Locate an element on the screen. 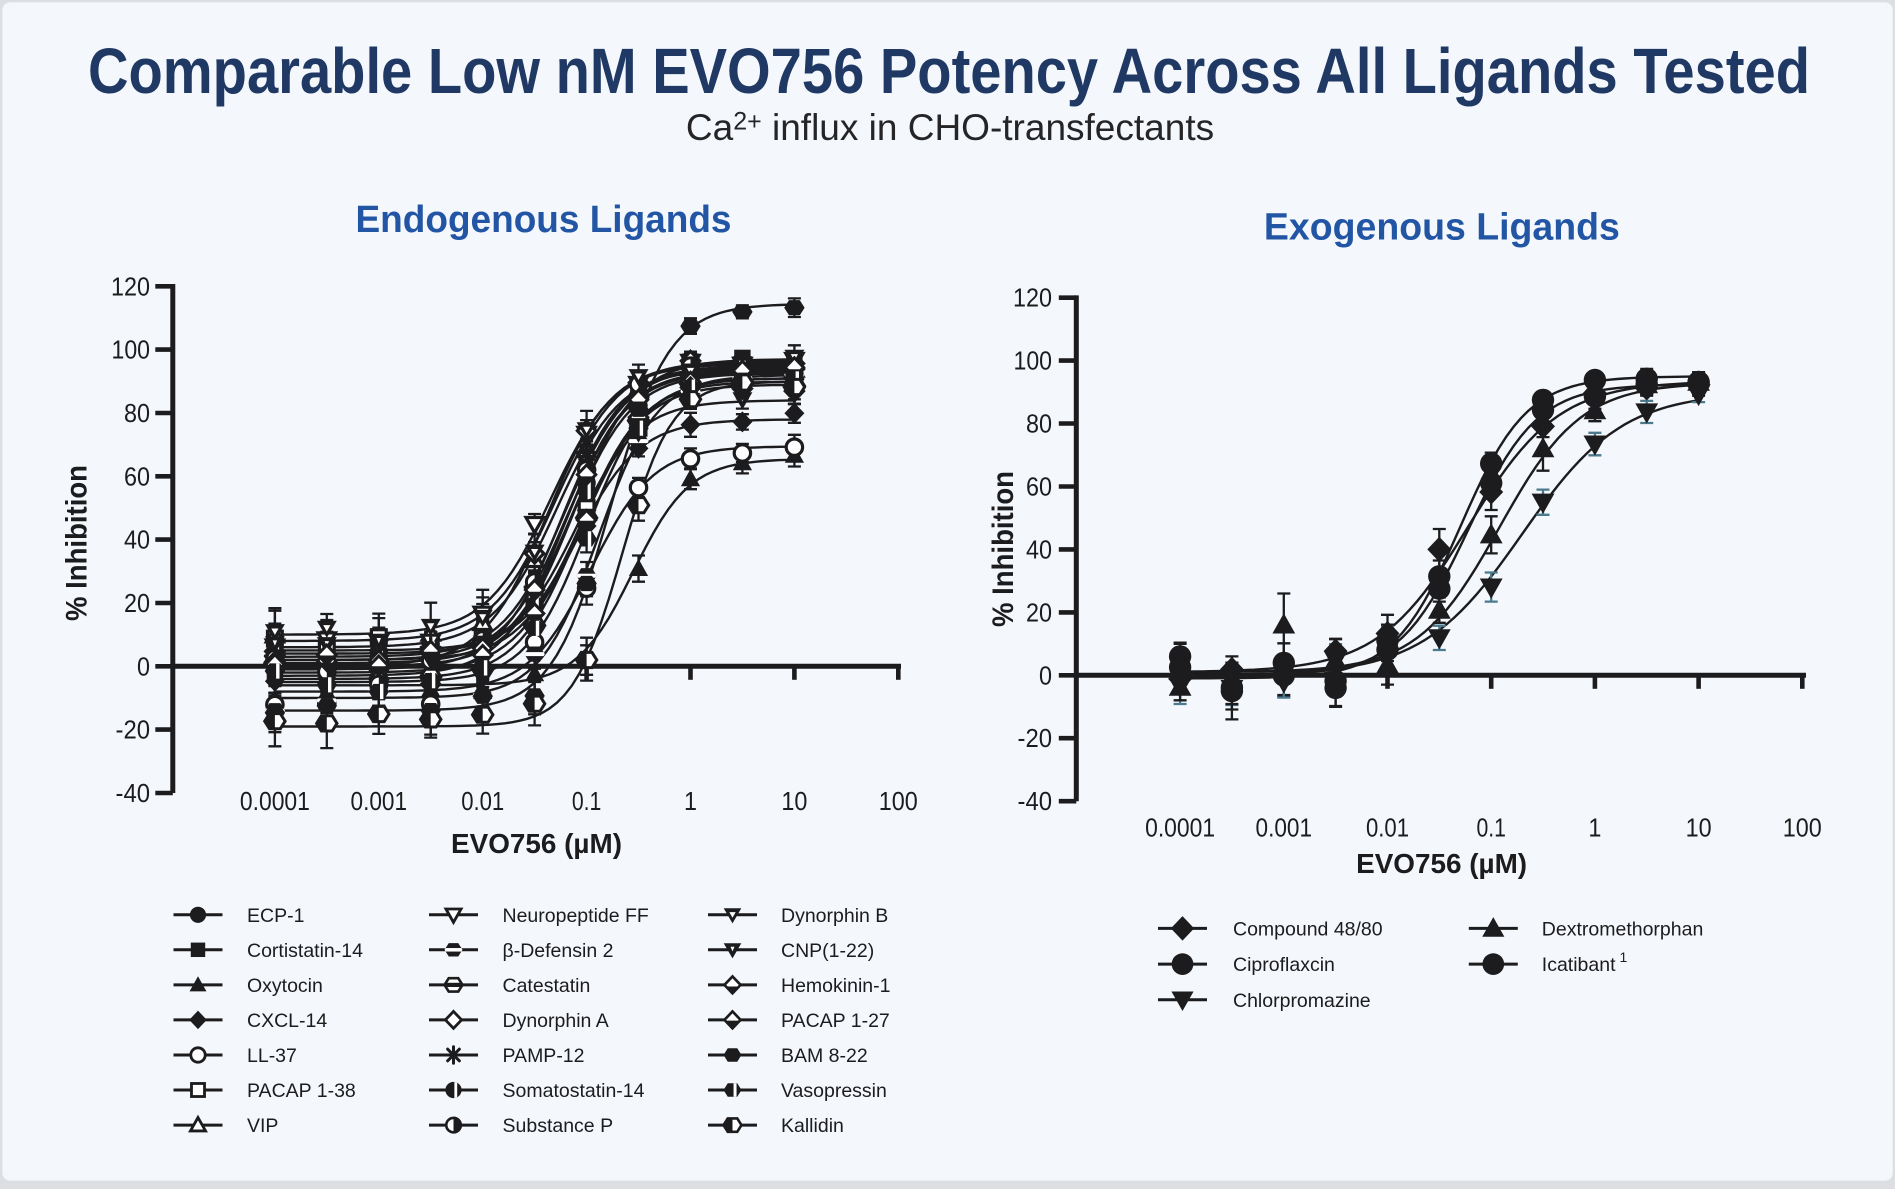  svg-text: Dextromethorphan is located at coordinates (1623, 929).